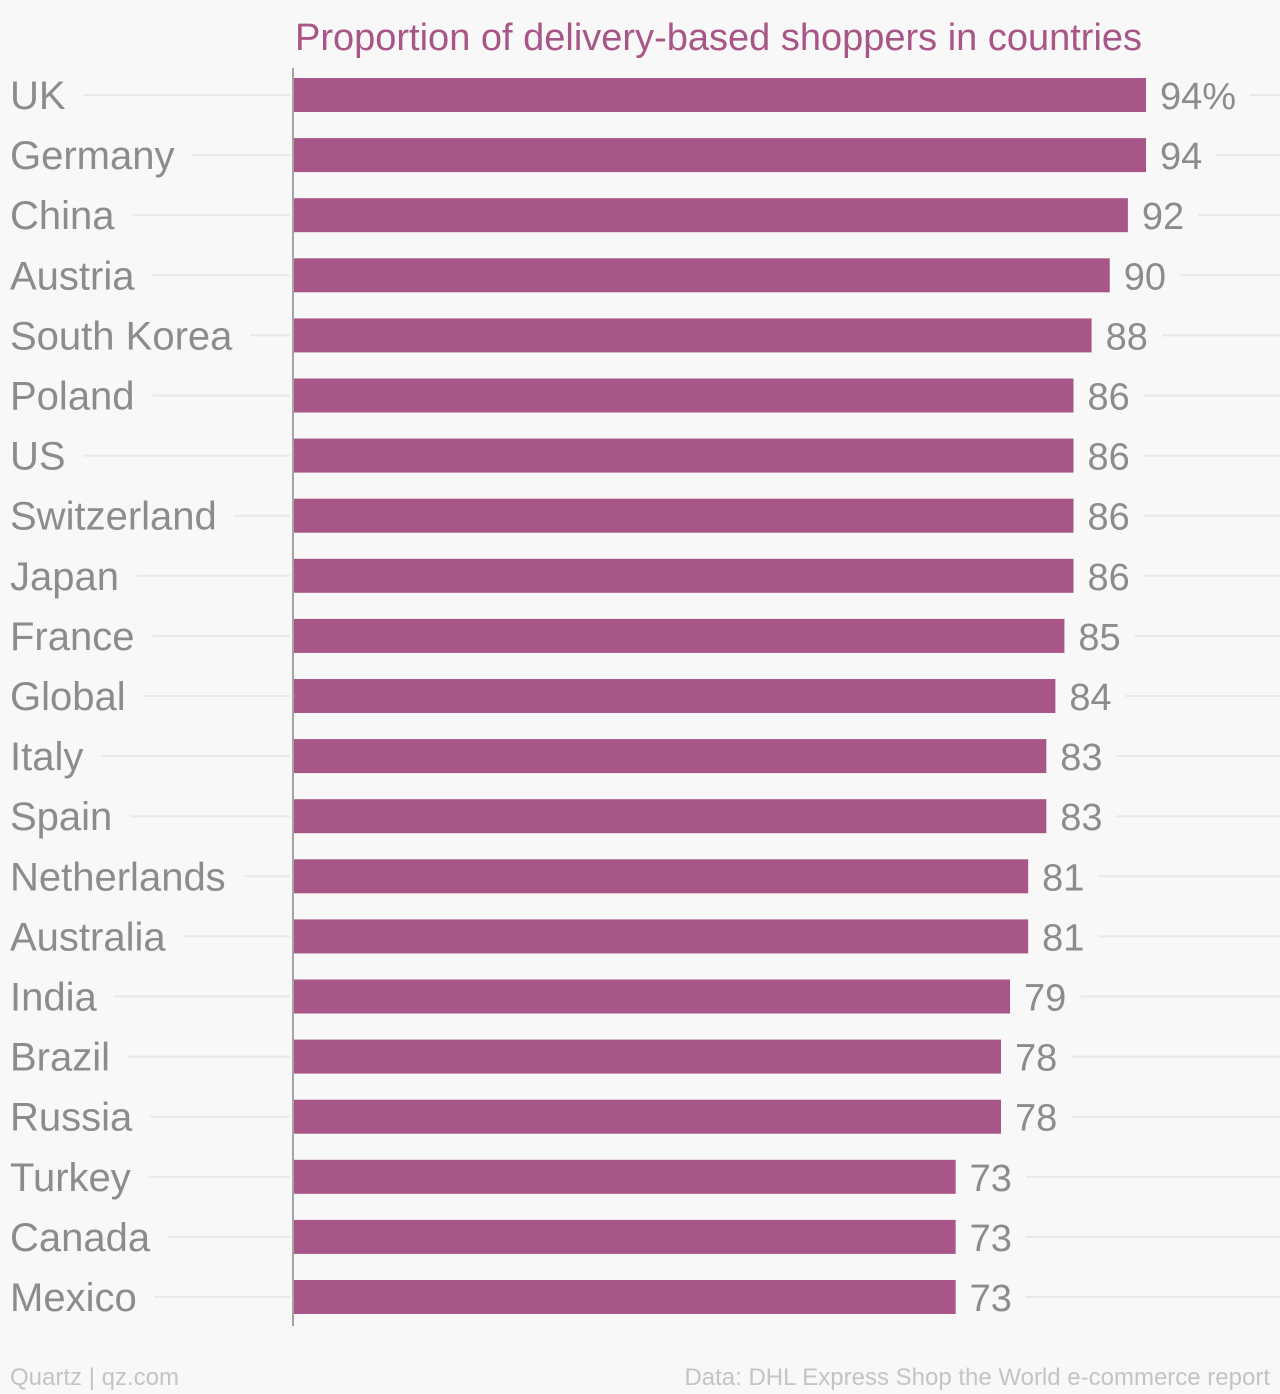 The height and width of the screenshot is (1394, 1280). Describe the element at coordinates (1127, 337) in the screenshot. I see `value-label: 88` at that location.